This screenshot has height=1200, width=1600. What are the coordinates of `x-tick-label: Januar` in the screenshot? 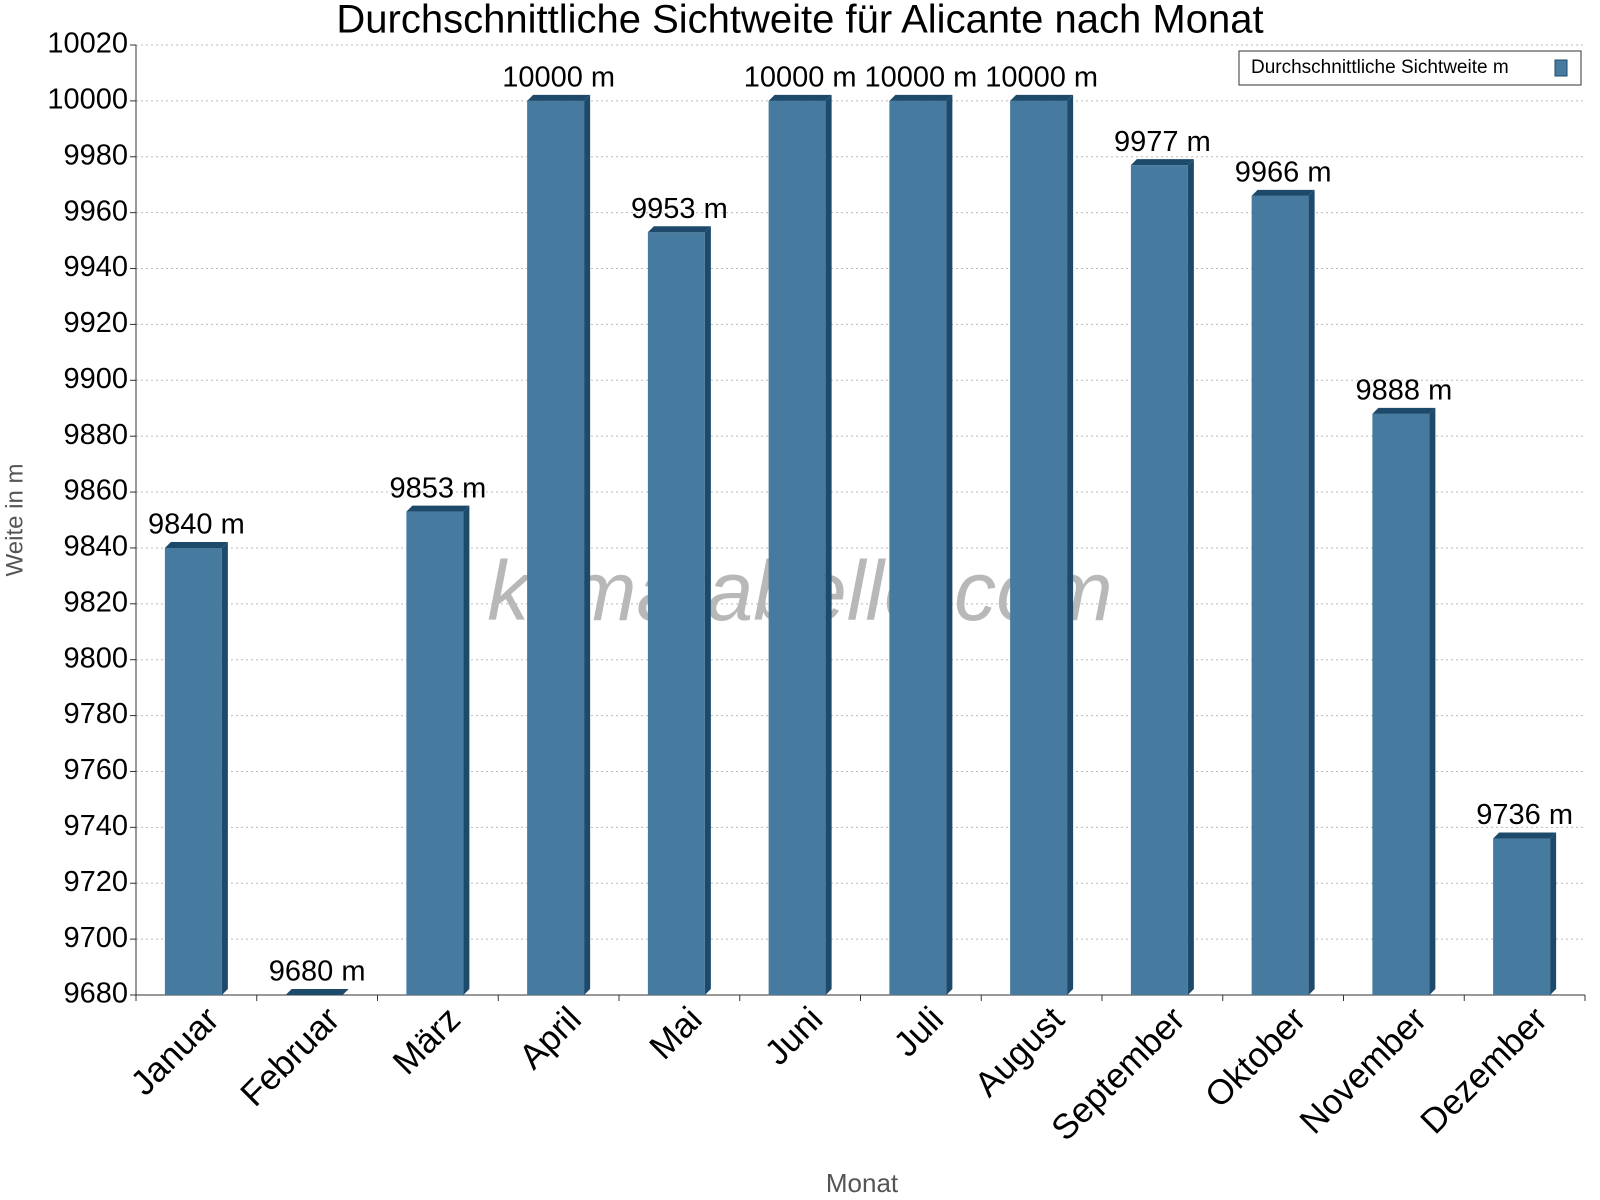 It's located at (174, 1050).